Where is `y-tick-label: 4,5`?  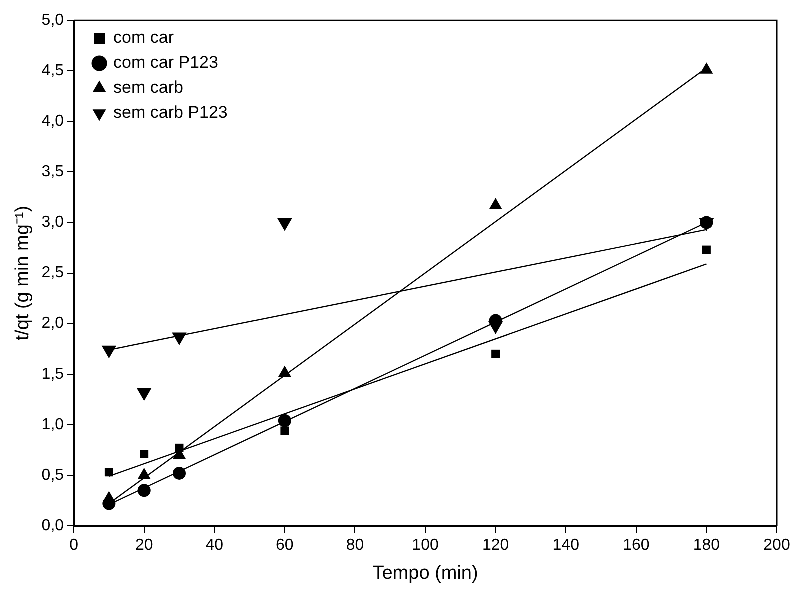 y-tick-label: 4,5 is located at coordinates (53, 71).